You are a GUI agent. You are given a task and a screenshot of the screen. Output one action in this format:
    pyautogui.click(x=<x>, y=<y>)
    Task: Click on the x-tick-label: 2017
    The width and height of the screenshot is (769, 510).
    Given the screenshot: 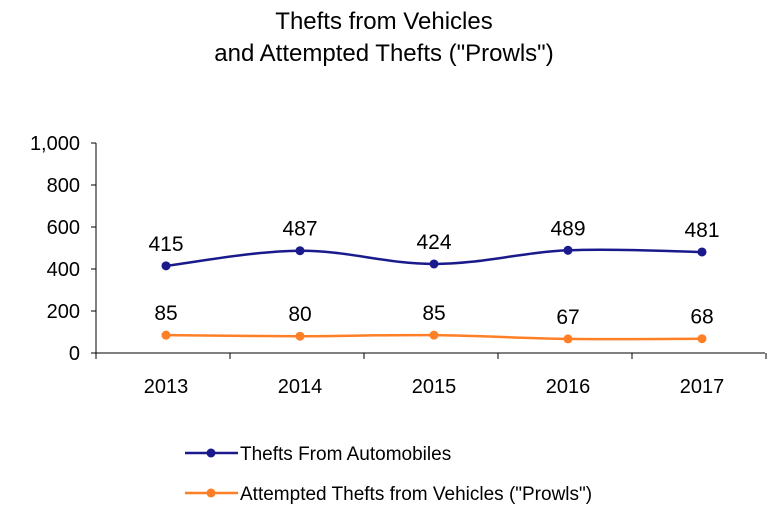 What is the action you would take?
    pyautogui.click(x=702, y=387)
    